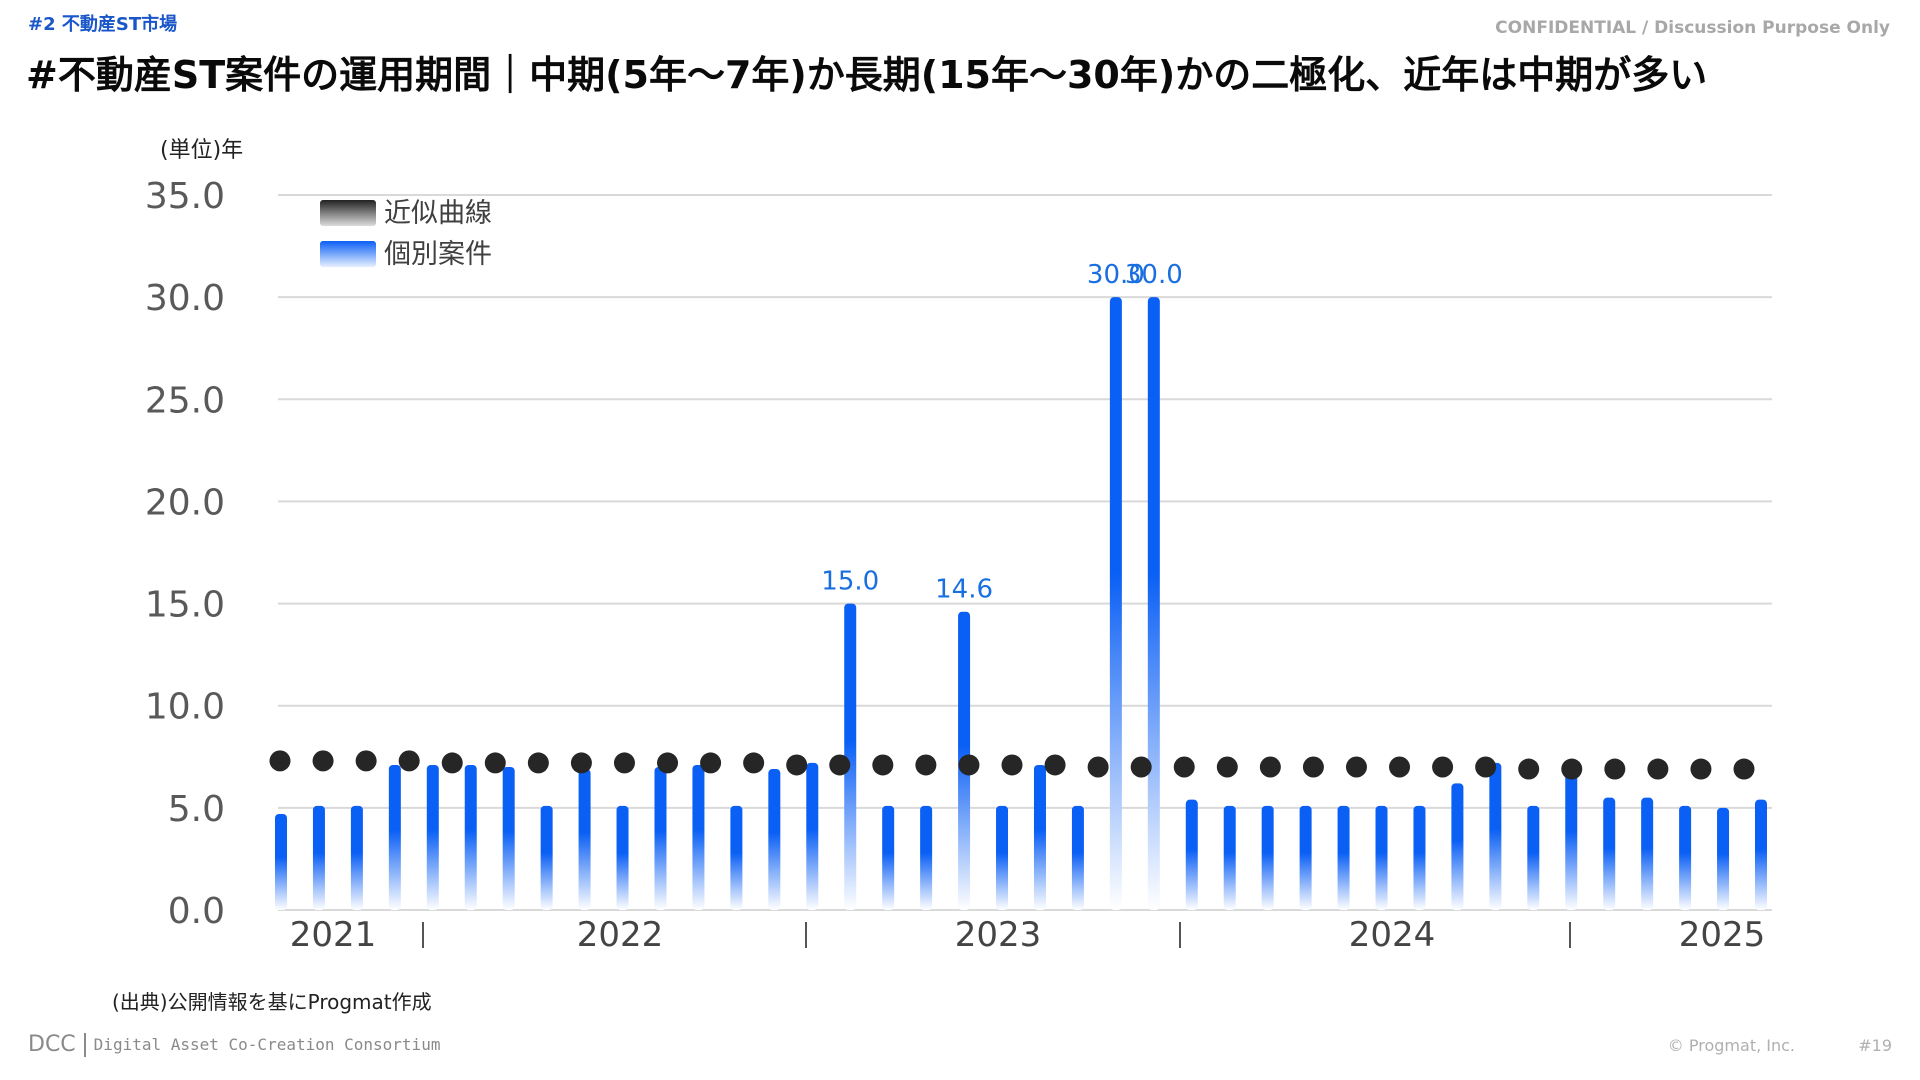 Image resolution: width=1920 pixels, height=1080 pixels. Describe the element at coordinates (1722, 935) in the screenshot. I see `x-year-label: 2025` at that location.